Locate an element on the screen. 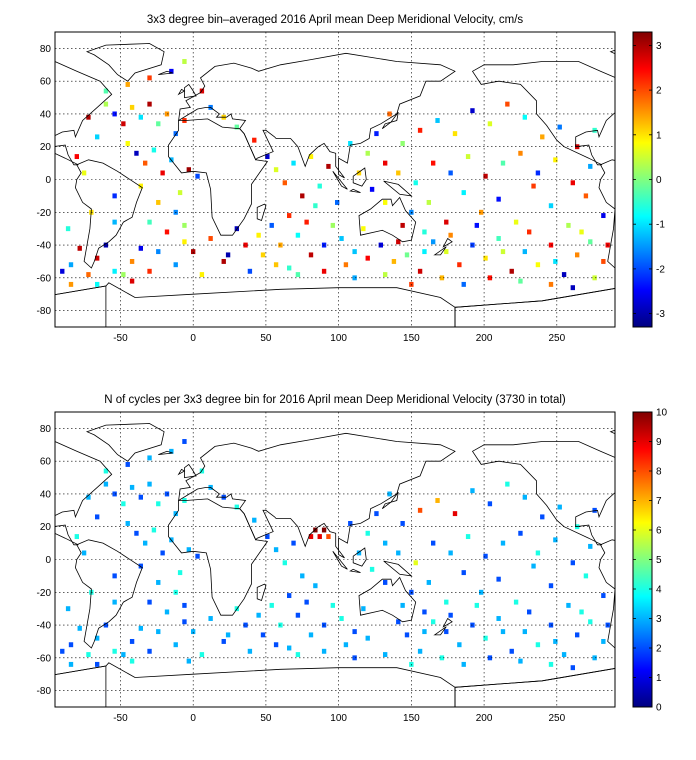 This screenshot has height=760, width=696. velocity-colorbar: 3 2 1 0 -1 -2 -3 is located at coordinates (648, 179).